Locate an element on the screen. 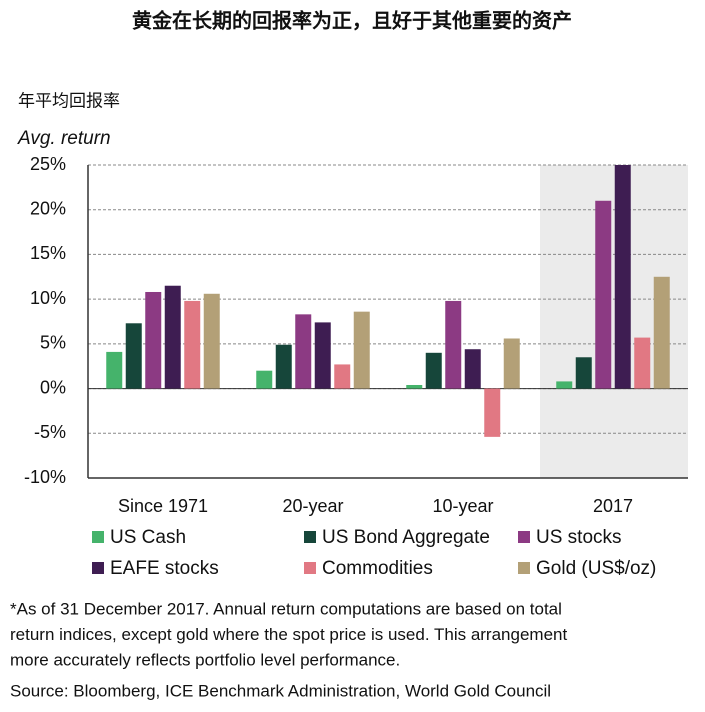 This screenshot has height=712, width=705. legend-label: Gold (US$/oz) is located at coordinates (596, 568).